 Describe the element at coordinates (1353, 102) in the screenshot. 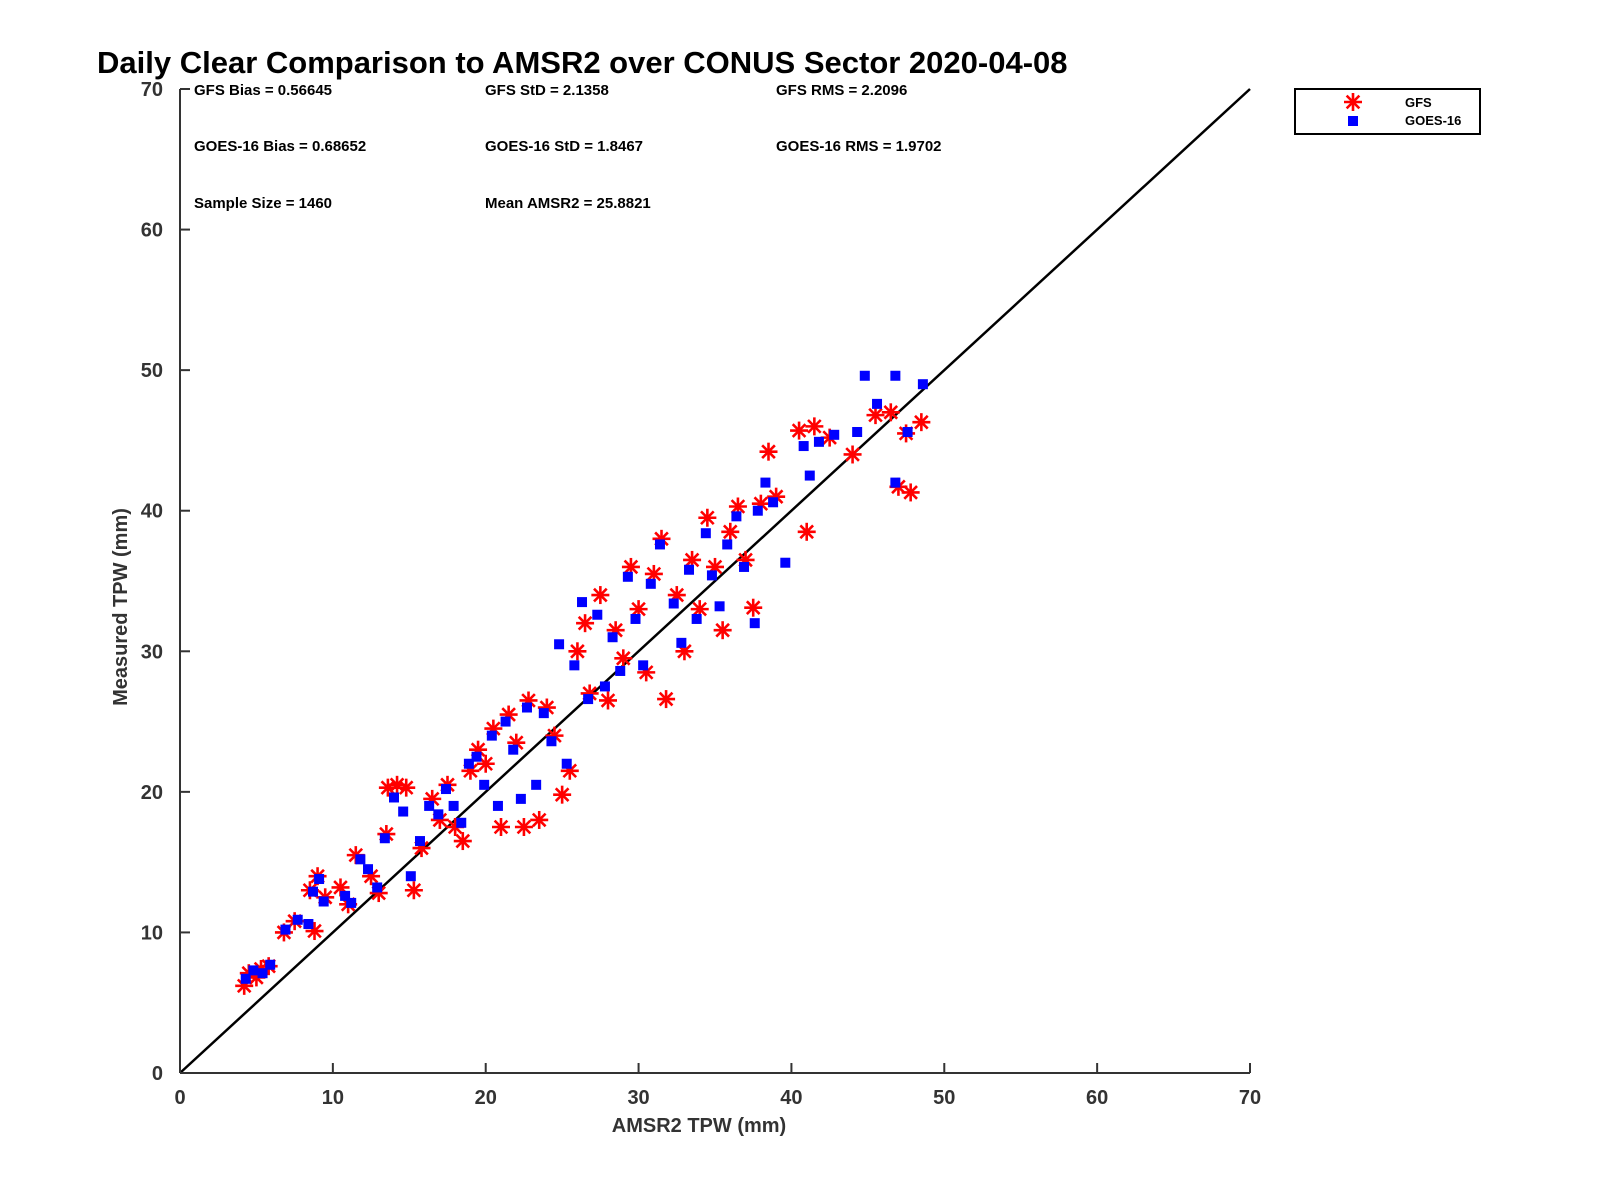

I see `legend-gfs-marker` at that location.